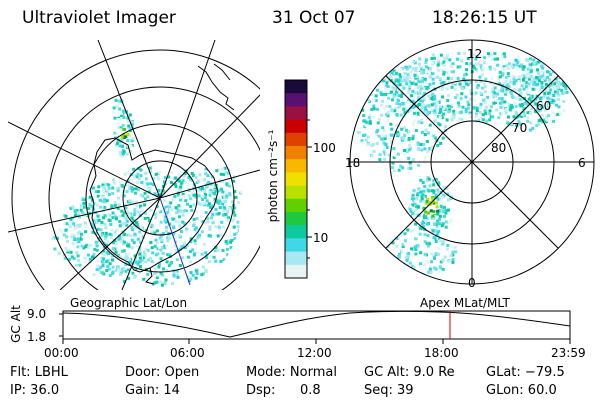  Describe the element at coordinates (187, 353) in the screenshot. I see `time-tick-0600: 06:00` at that location.